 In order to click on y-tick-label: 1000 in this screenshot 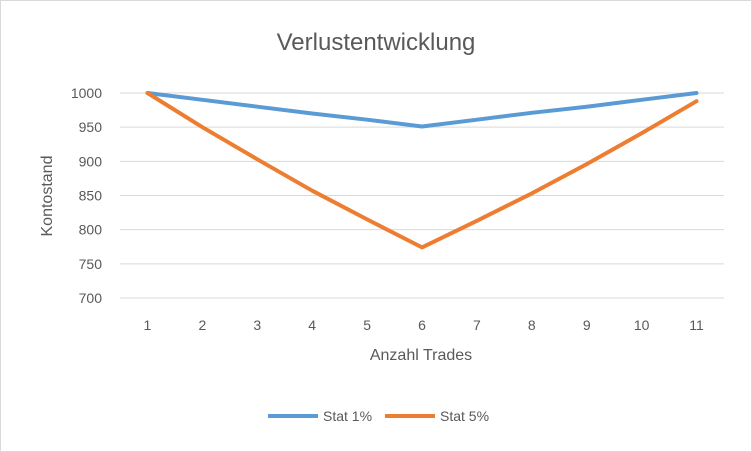, I will do `click(86, 93)`.